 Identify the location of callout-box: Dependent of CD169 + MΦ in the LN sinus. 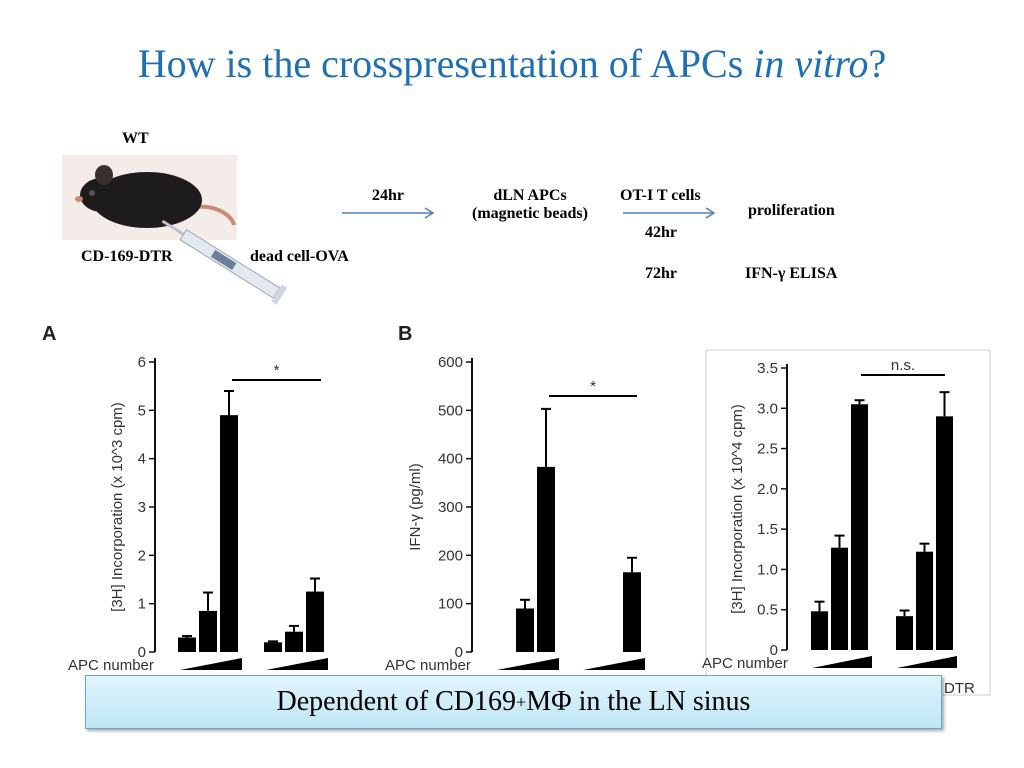
(513, 702).